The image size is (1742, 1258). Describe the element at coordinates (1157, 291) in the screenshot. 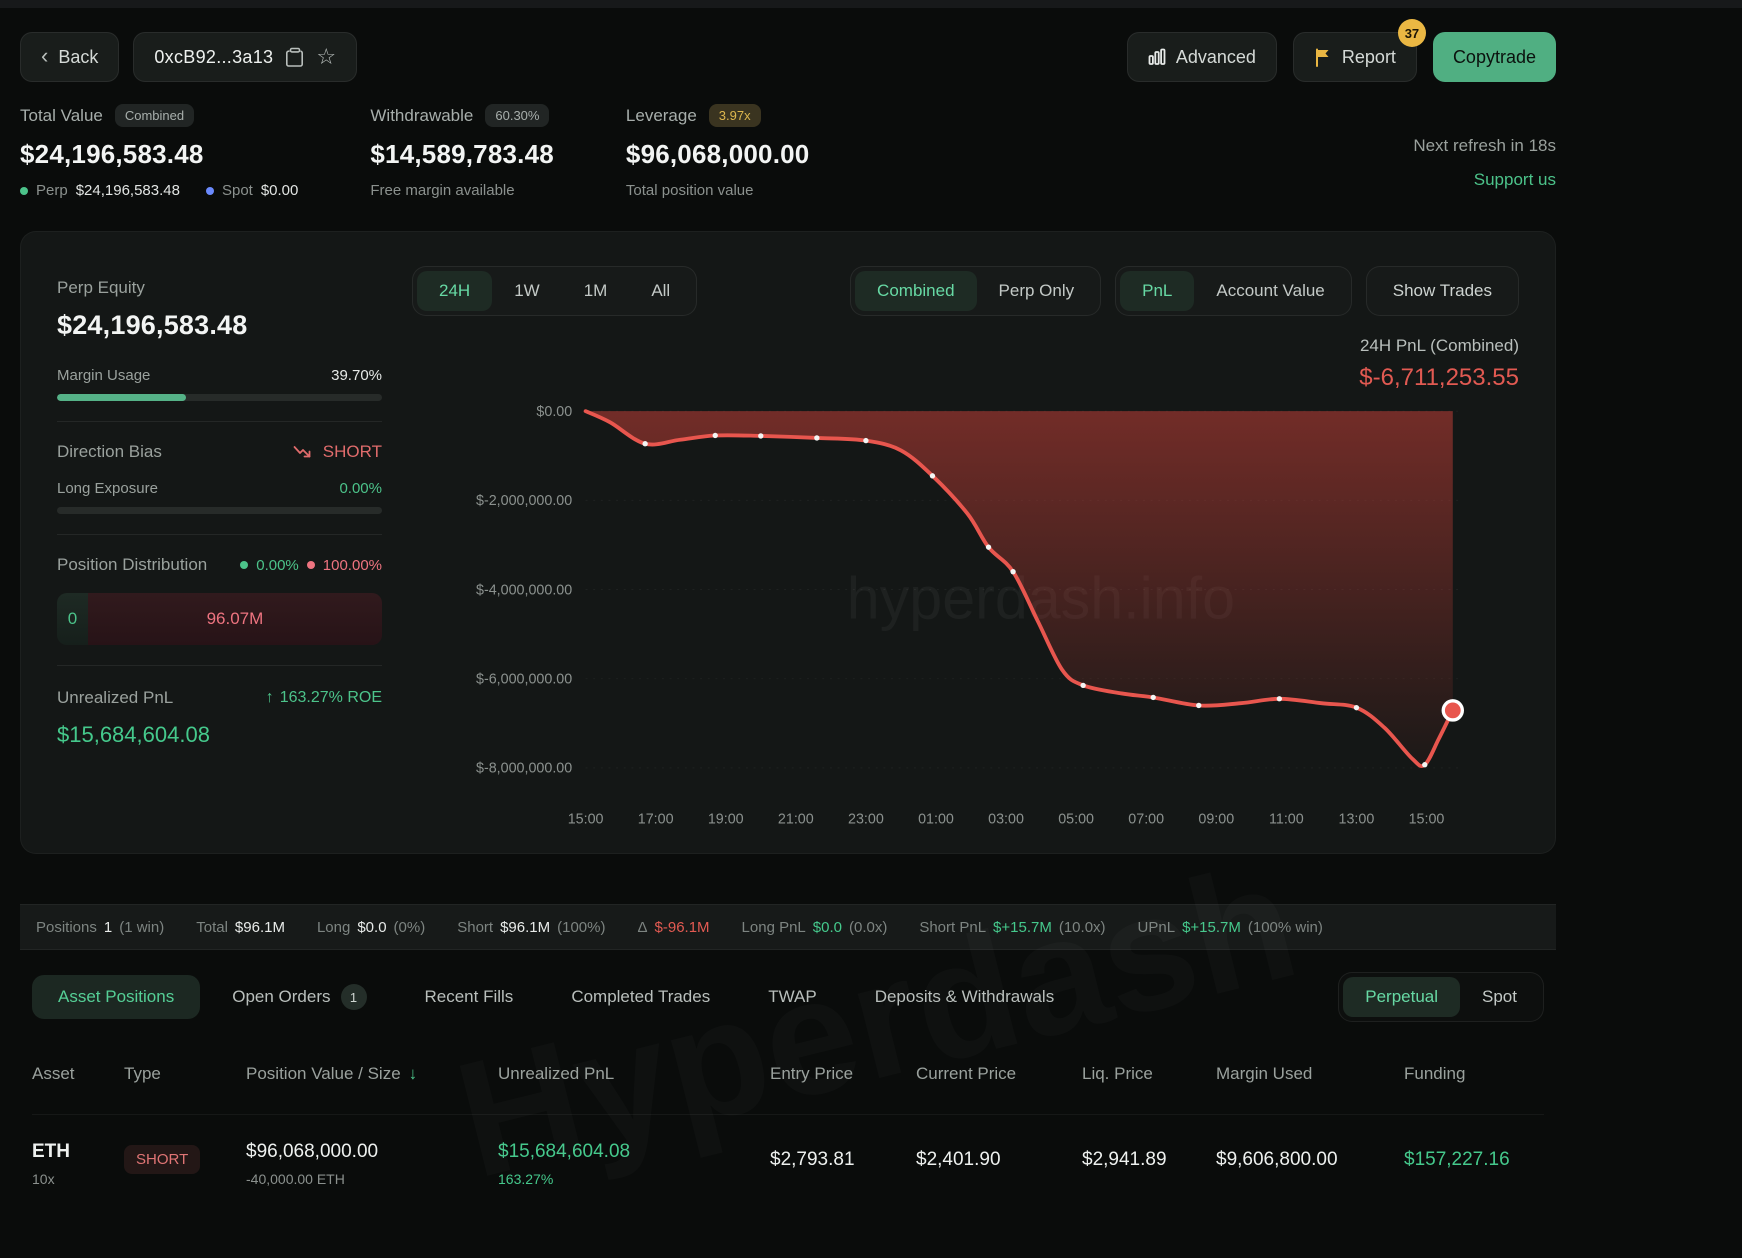

I see `metric-pnl-tab: PnL` at that location.